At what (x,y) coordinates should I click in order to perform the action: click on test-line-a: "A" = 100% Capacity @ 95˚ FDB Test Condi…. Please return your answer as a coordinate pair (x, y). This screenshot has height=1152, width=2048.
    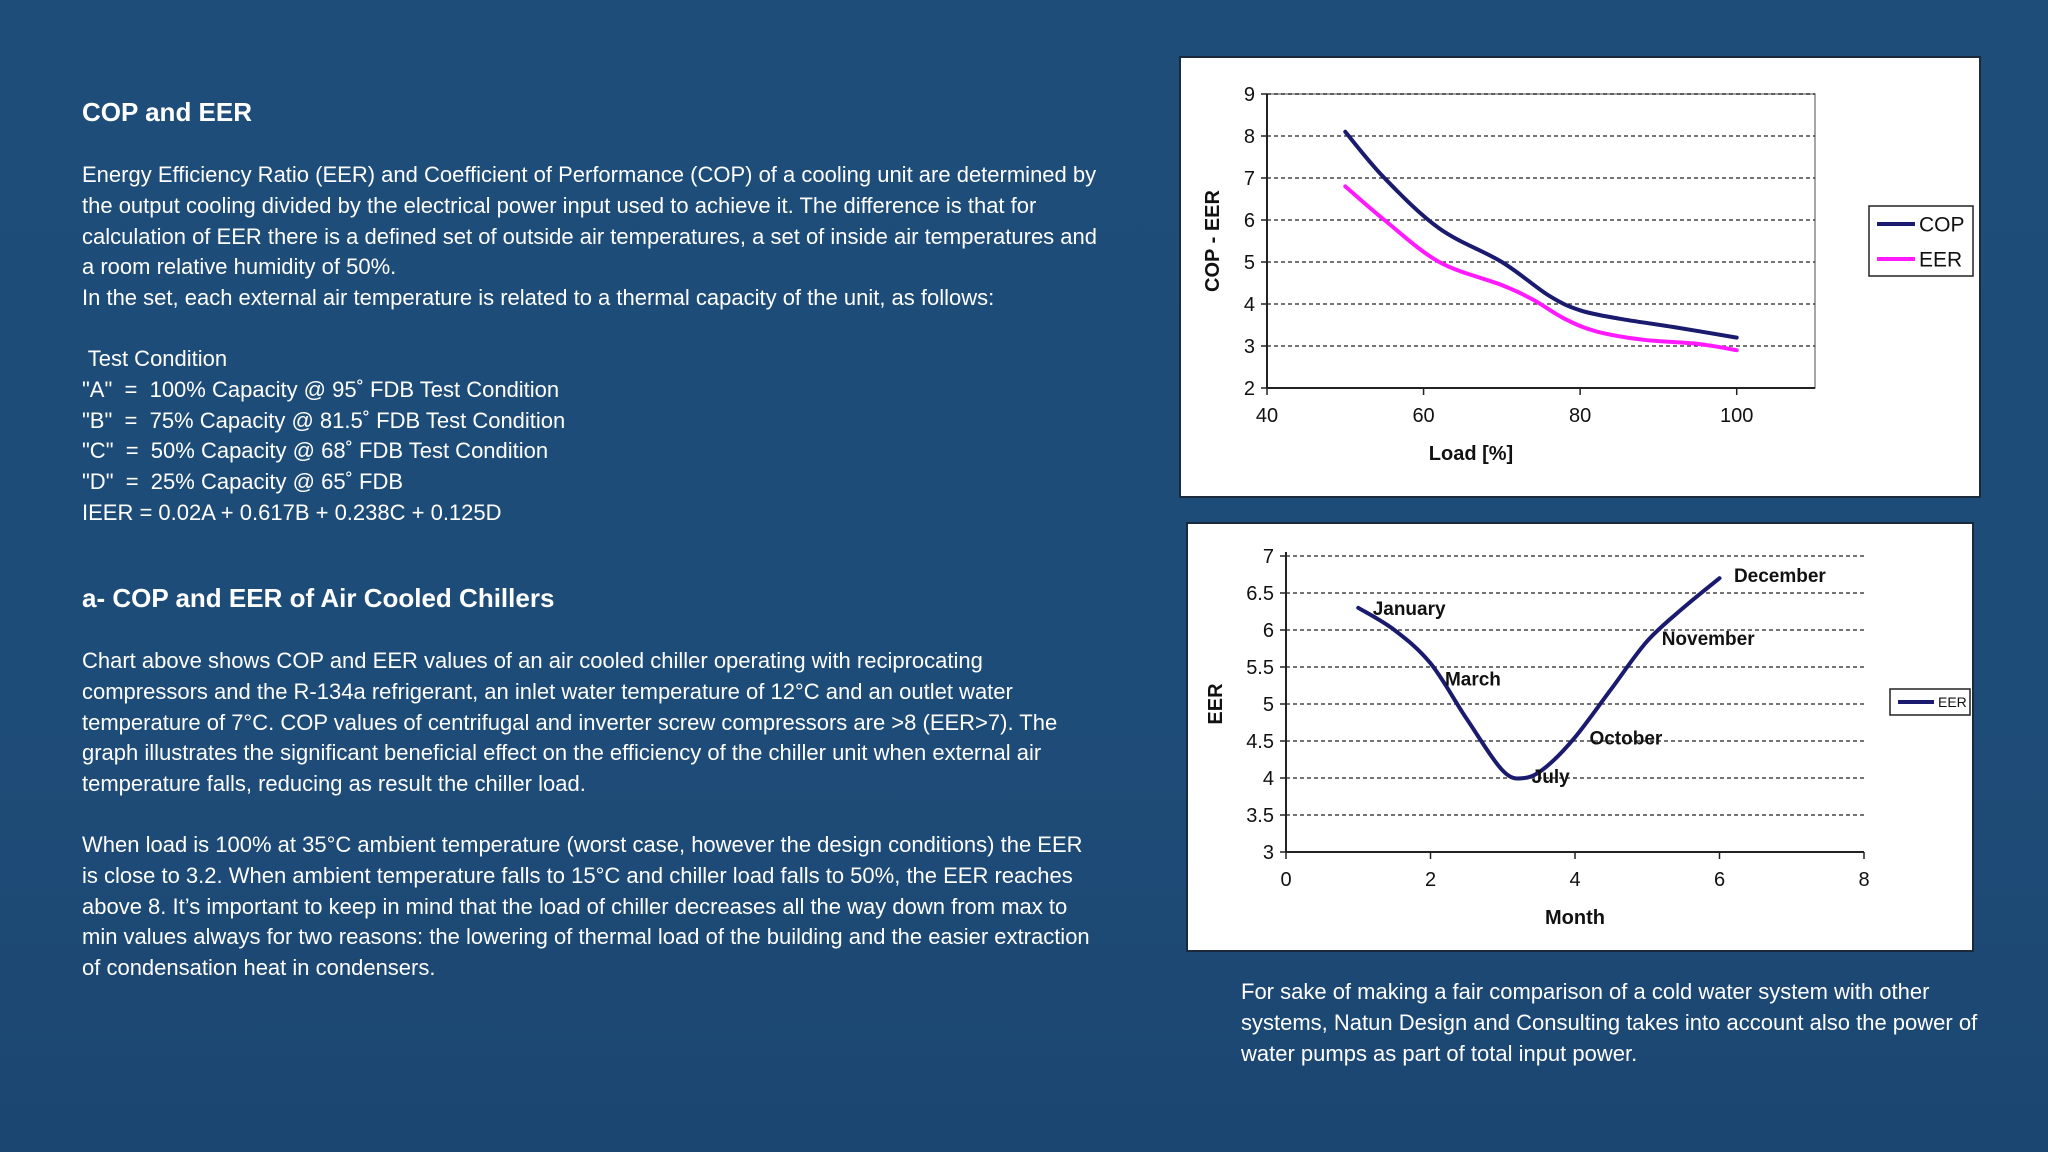
    Looking at the image, I should click on (321, 389).